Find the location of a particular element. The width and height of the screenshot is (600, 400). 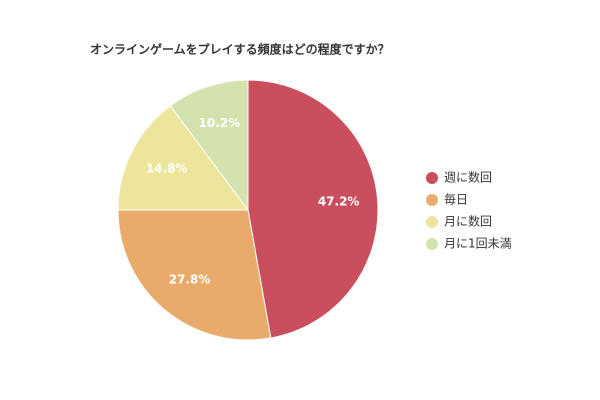

chart-title: オンラインゲームをプレイする頻度はどの程度ですか？ is located at coordinates (240, 49).